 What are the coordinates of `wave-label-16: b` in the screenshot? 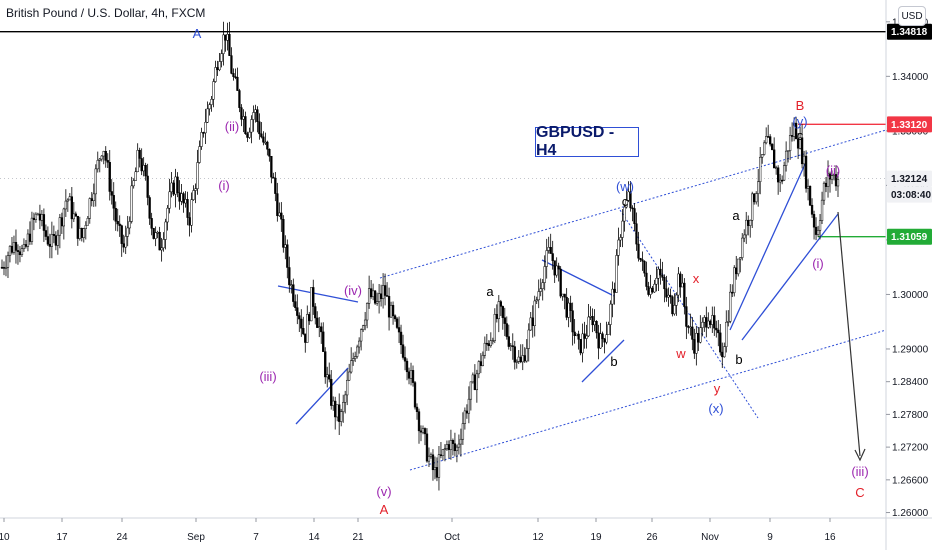 It's located at (738, 359).